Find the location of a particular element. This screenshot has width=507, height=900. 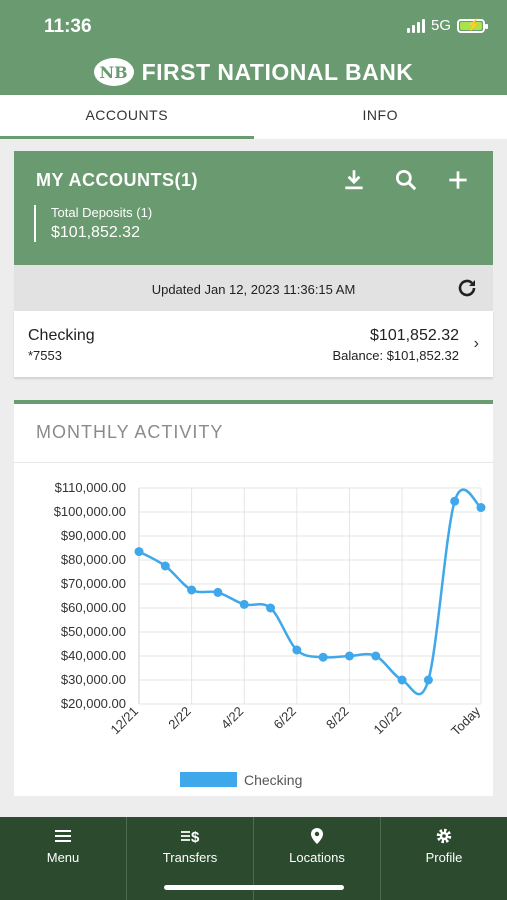

x-tick-label: 8/22 is located at coordinates (337, 718).